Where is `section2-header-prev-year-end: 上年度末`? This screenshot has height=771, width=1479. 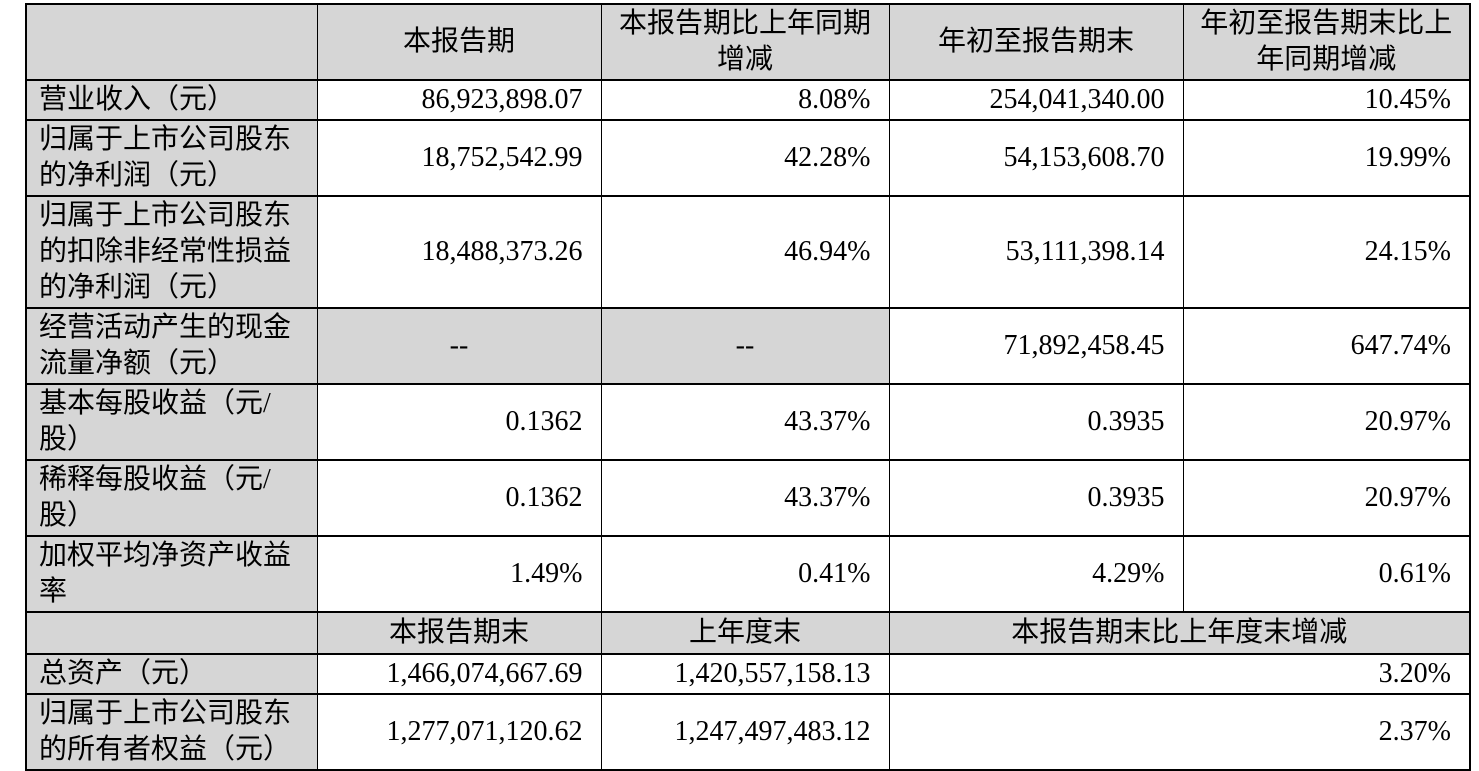 section2-header-prev-year-end: 上年度末 is located at coordinates (745, 633).